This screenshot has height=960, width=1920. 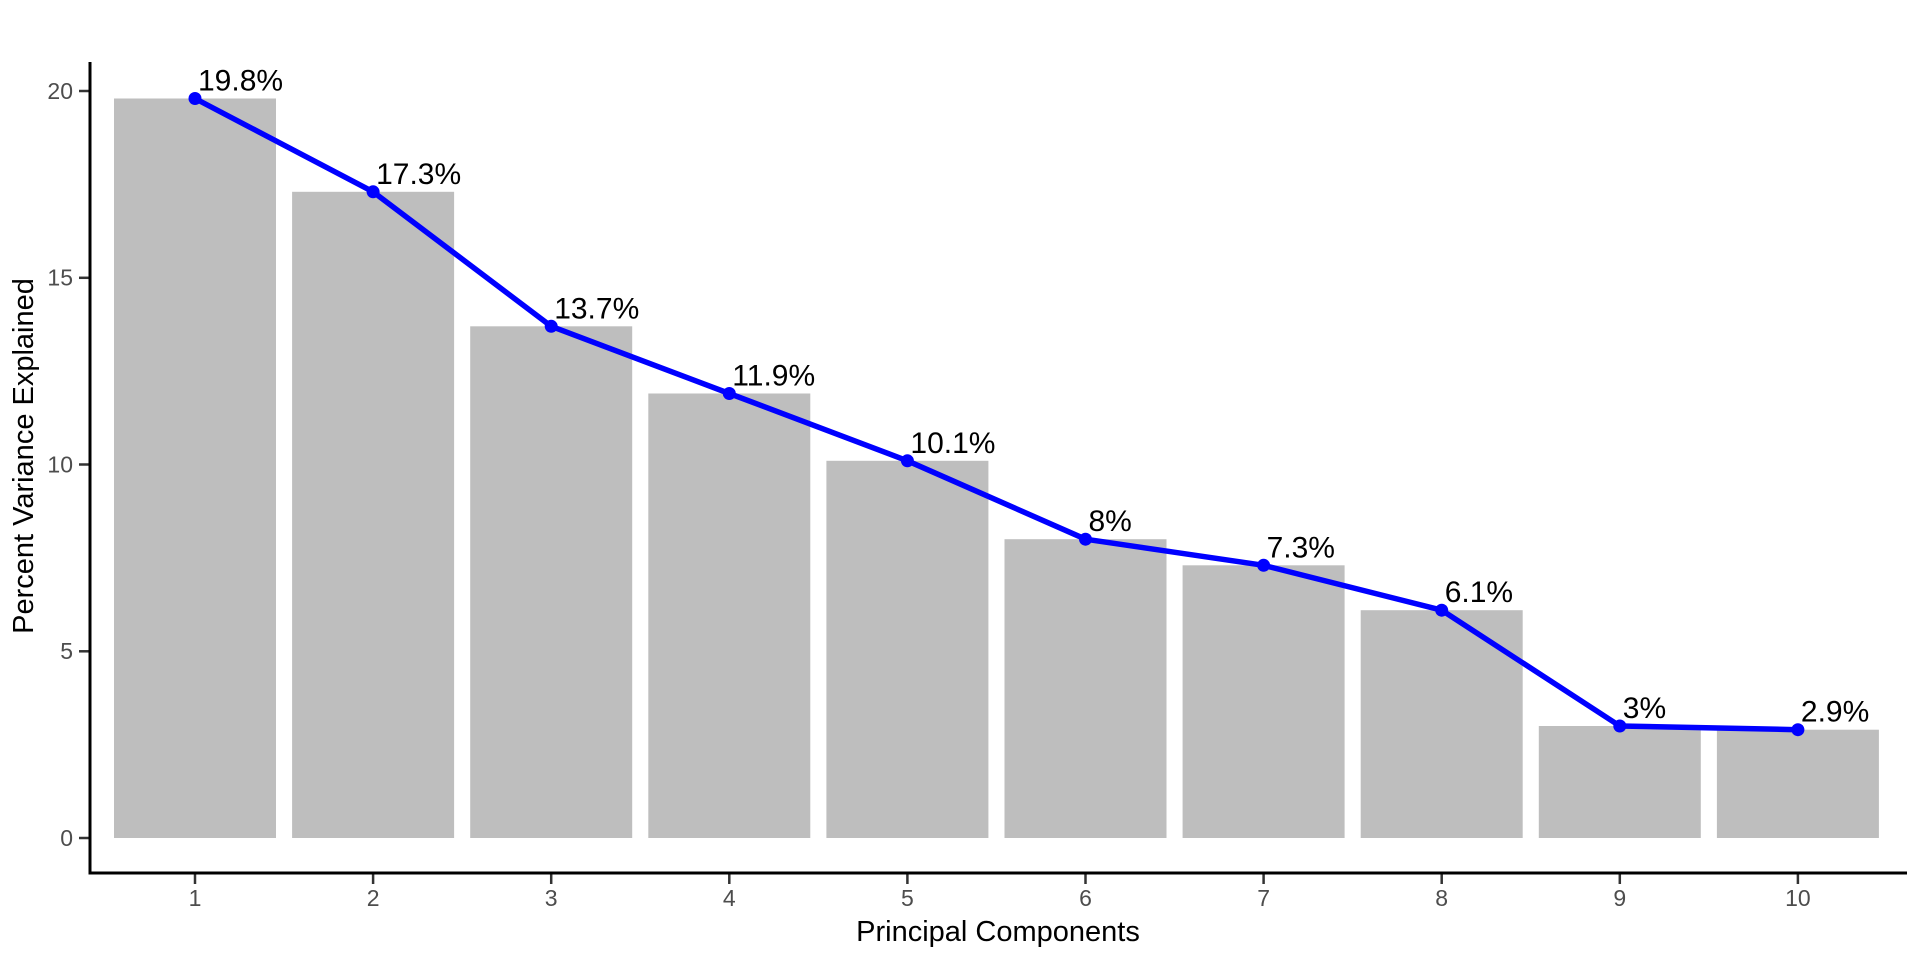 What do you see at coordinates (240, 81) in the screenshot?
I see `value-label: 19.8%` at bounding box center [240, 81].